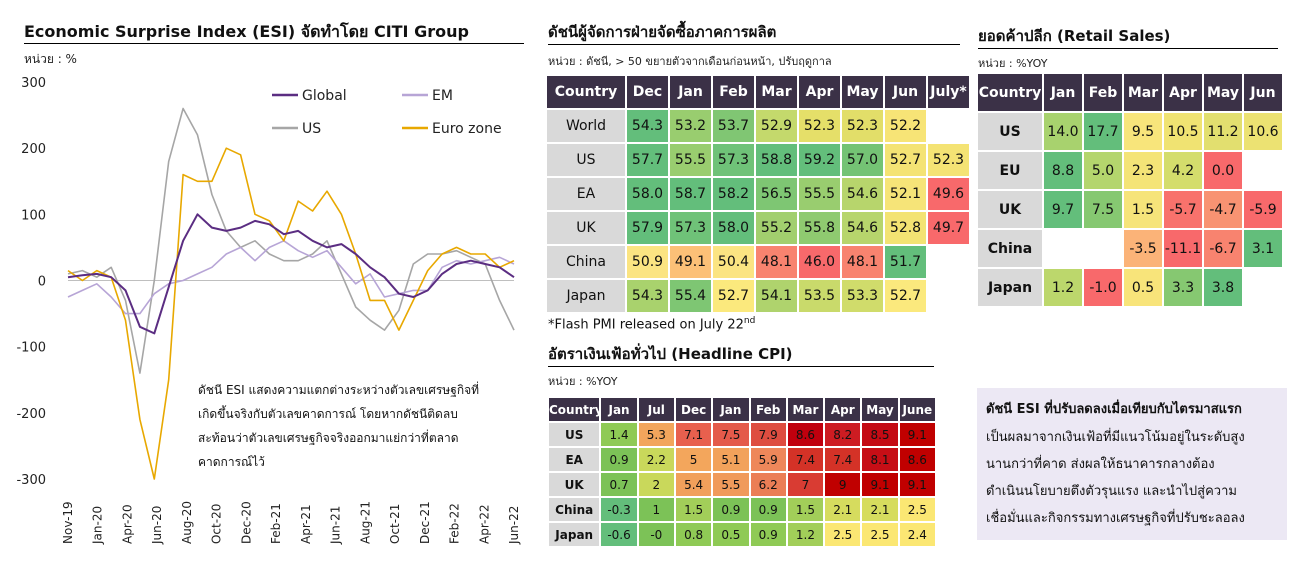 The height and width of the screenshot is (578, 1303). I want to click on pmi-header-cell: May, so click(862, 92).